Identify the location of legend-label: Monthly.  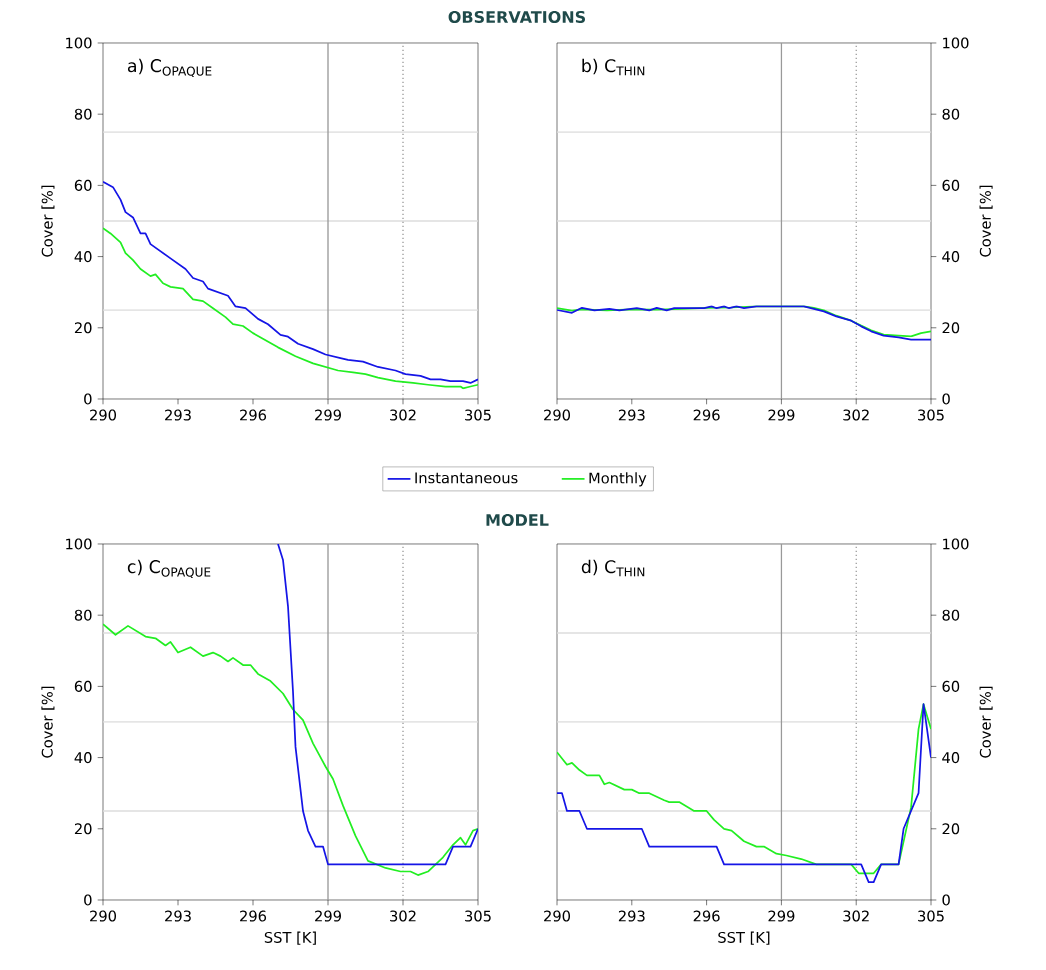
(618, 479).